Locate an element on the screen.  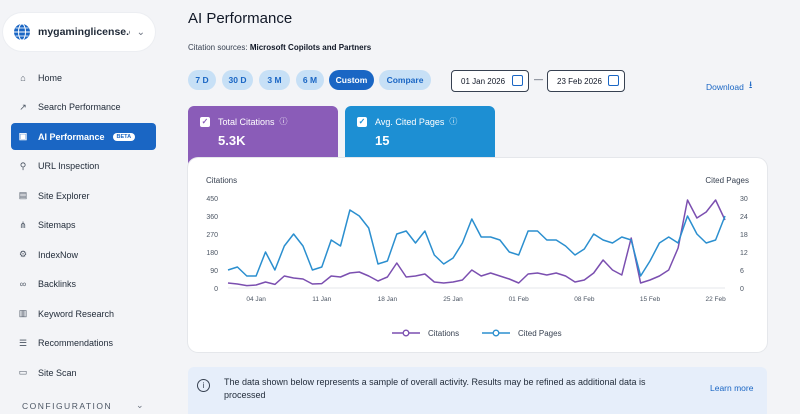
sidebar-item-backlinks: ∞ Backlinks is located at coordinates (83, 284).